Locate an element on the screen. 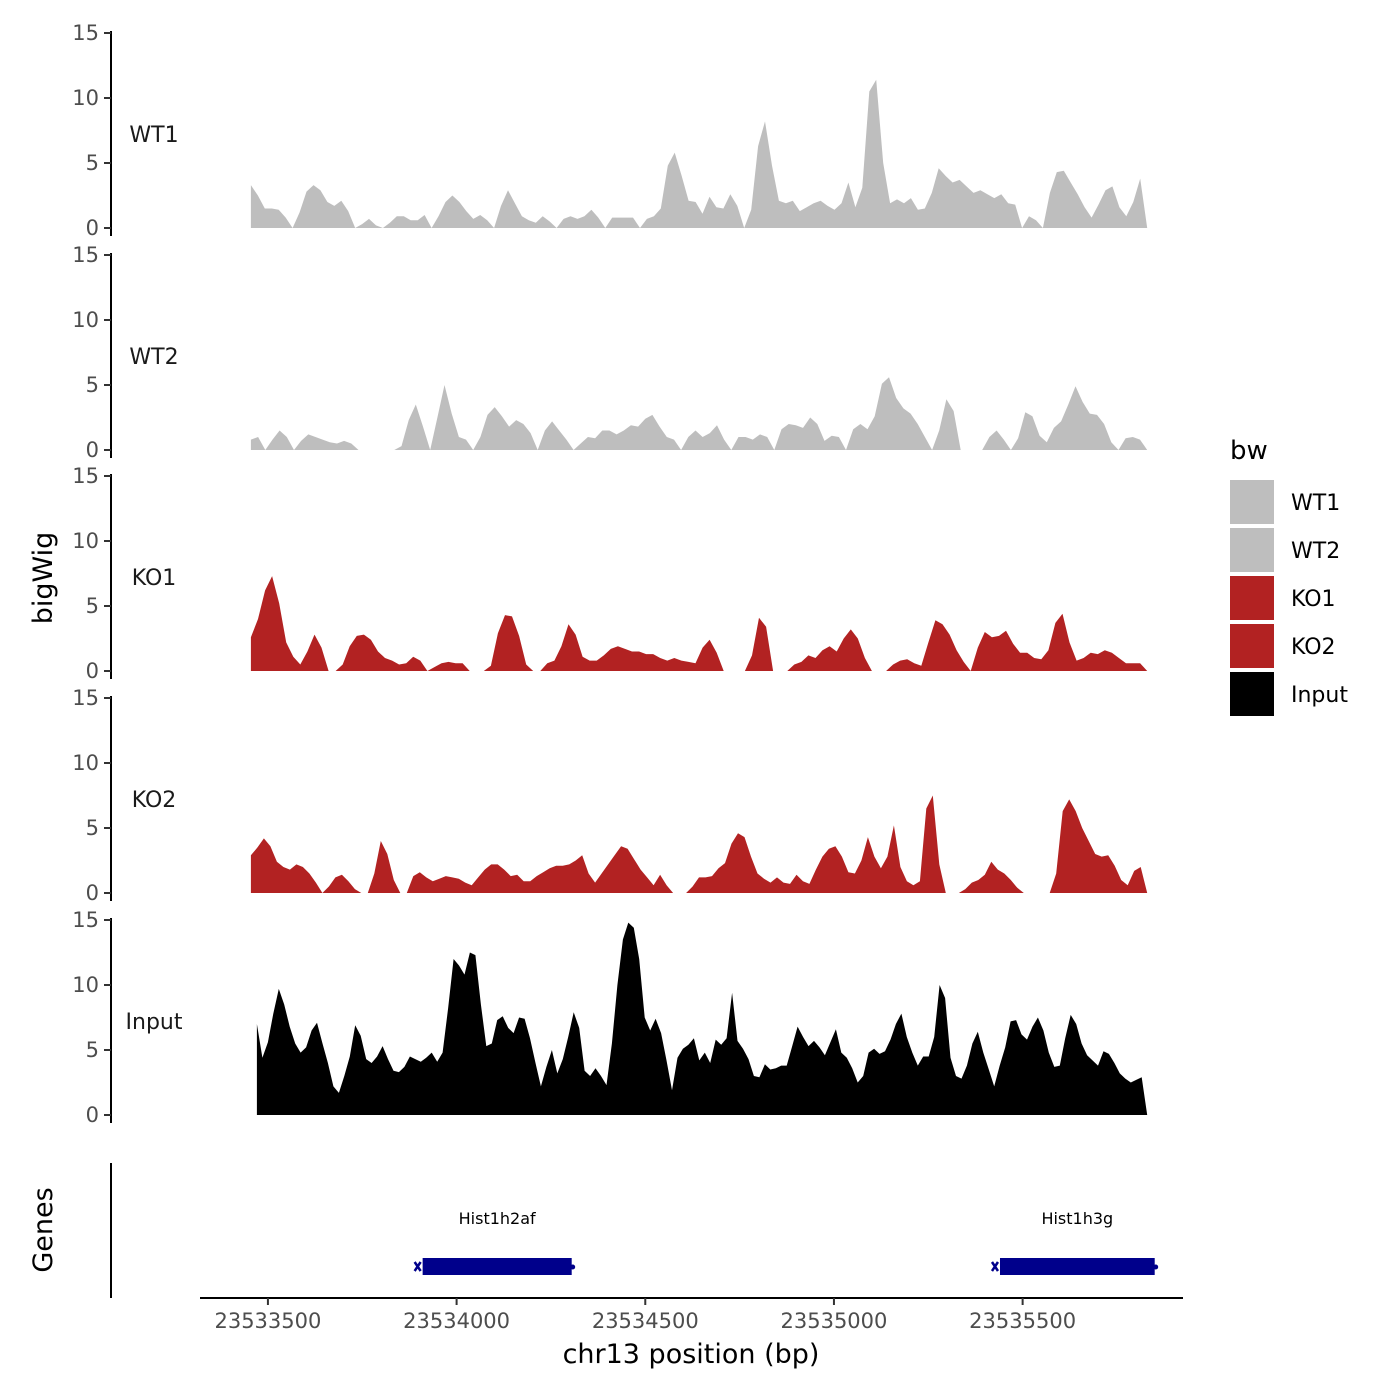 The width and height of the screenshot is (1400, 1400). legend: bw WT1 WT2 KO1 KO2 Input is located at coordinates (1289, 576).